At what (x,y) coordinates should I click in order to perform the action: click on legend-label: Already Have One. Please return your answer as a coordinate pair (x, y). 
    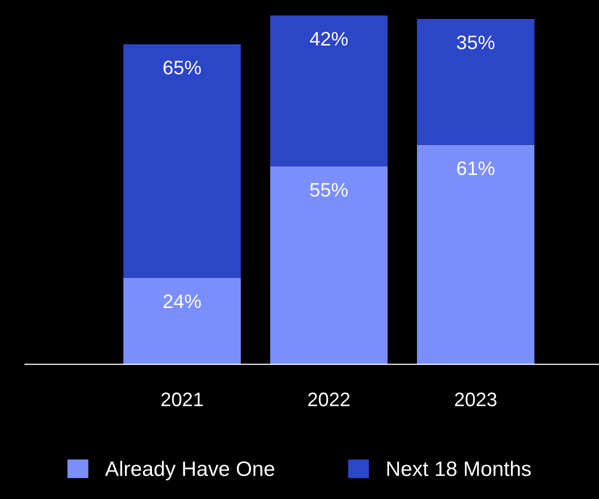
    Looking at the image, I should click on (189, 470).